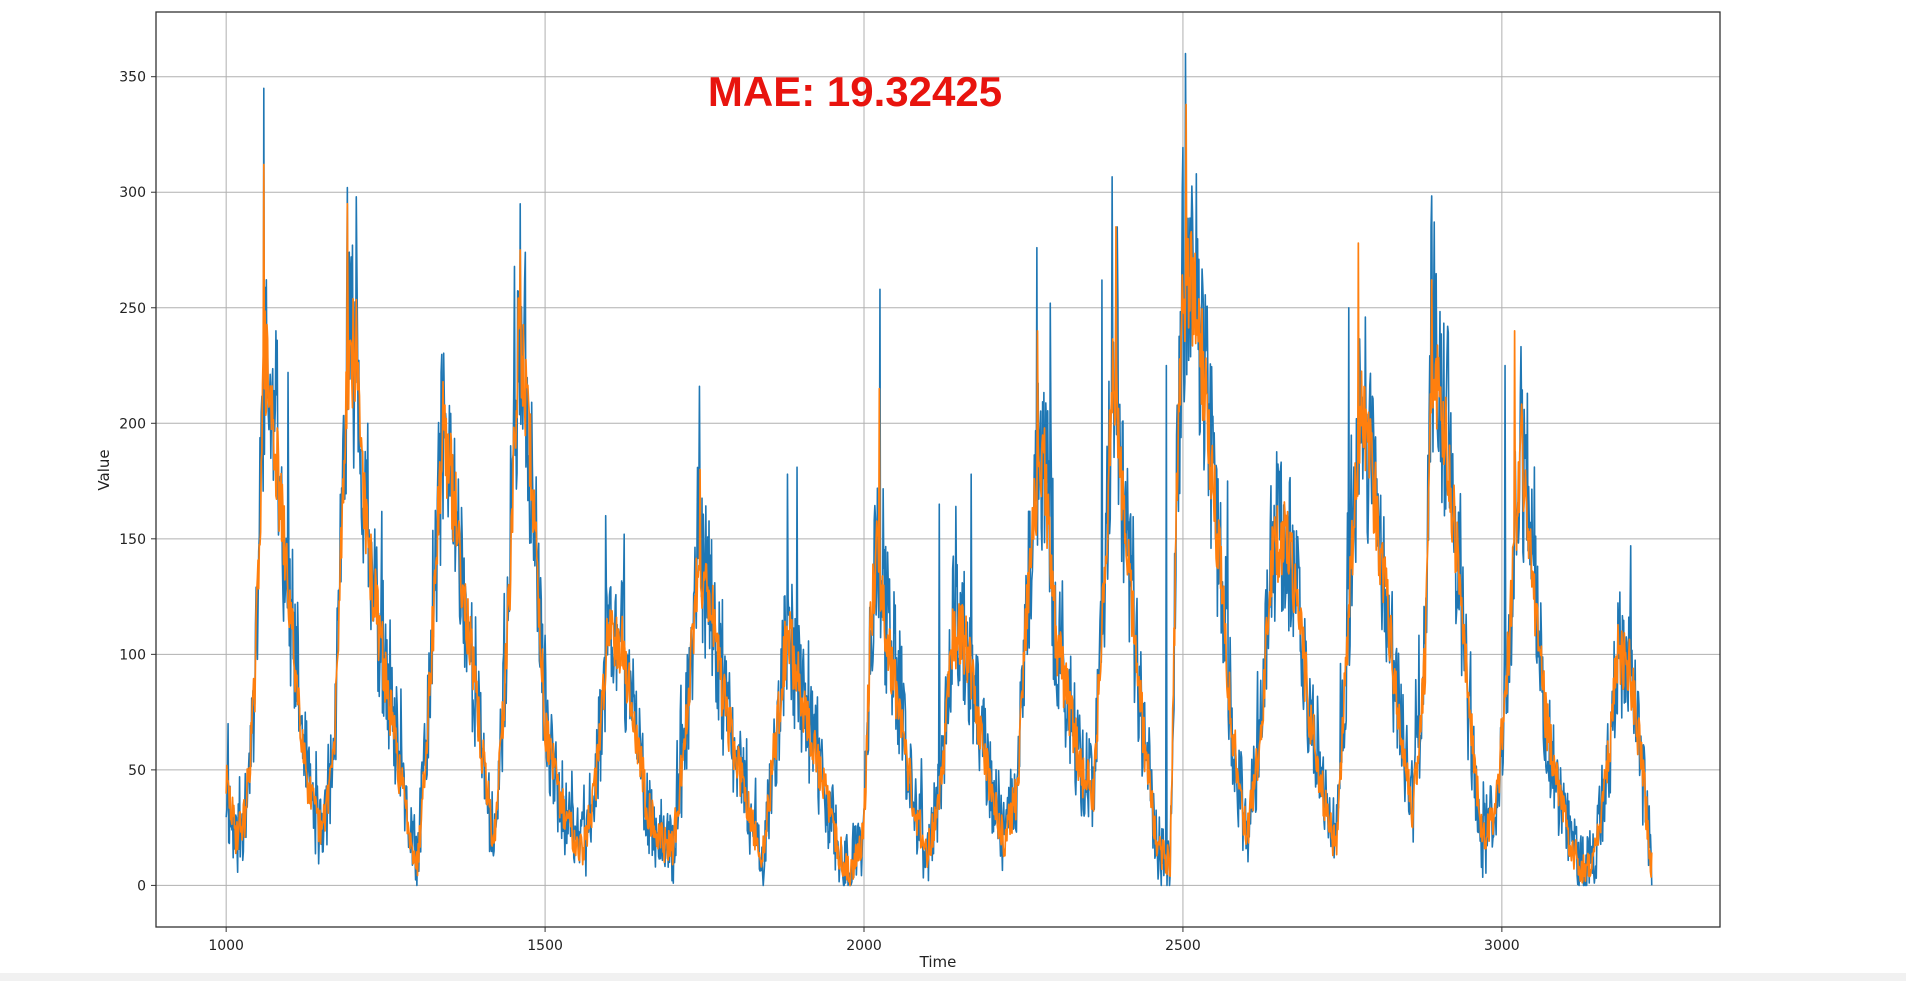  I want to click on y-tick-label: 300, so click(132, 193).